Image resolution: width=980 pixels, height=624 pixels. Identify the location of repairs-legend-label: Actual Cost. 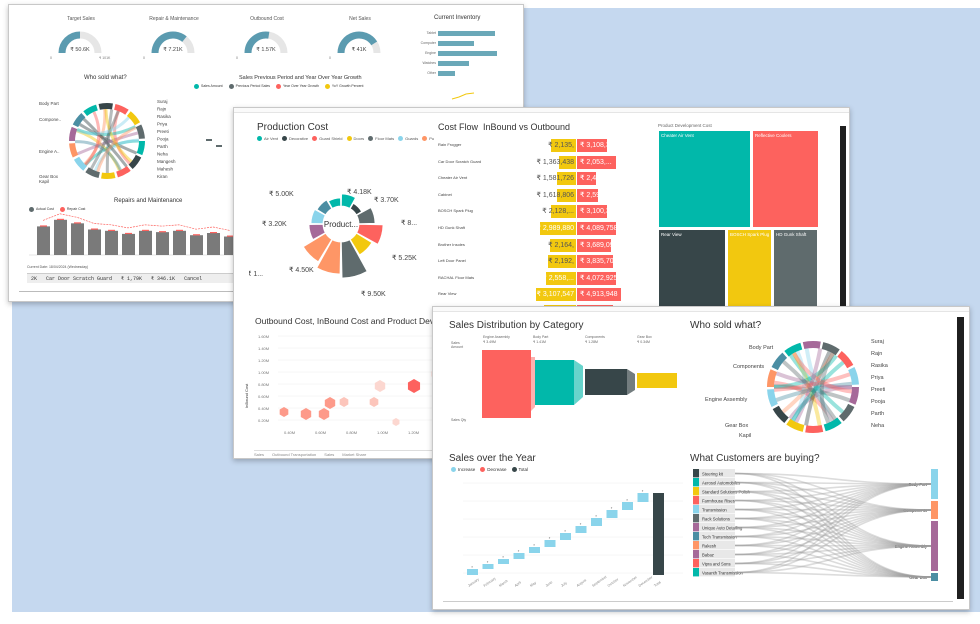
(45, 209).